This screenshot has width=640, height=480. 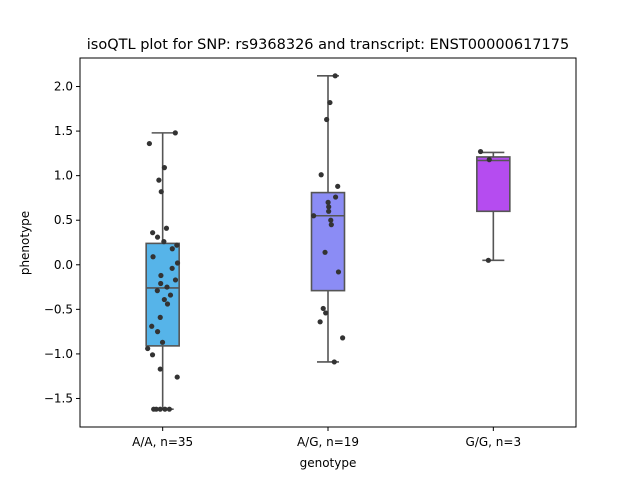 I want to click on y-tick-label: −1.0, so click(x=58, y=354).